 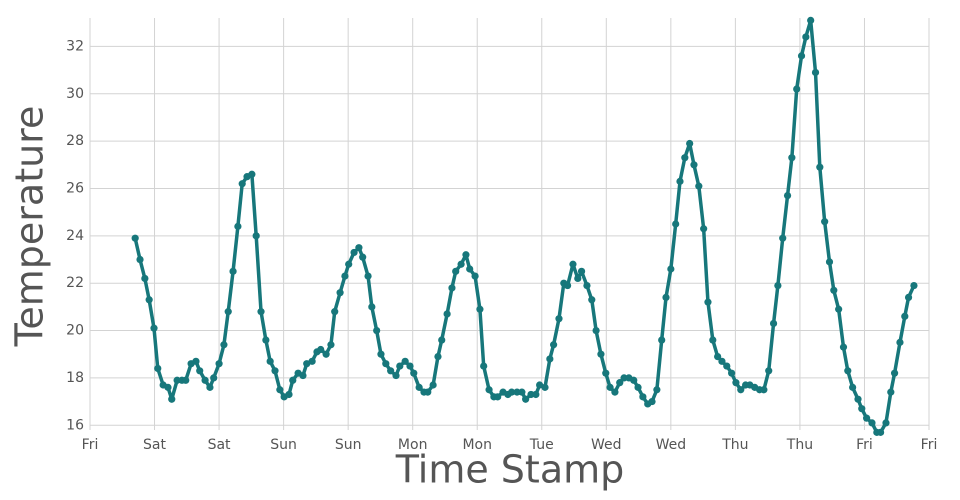 I want to click on y-tick-label: 32, so click(x=75, y=46).